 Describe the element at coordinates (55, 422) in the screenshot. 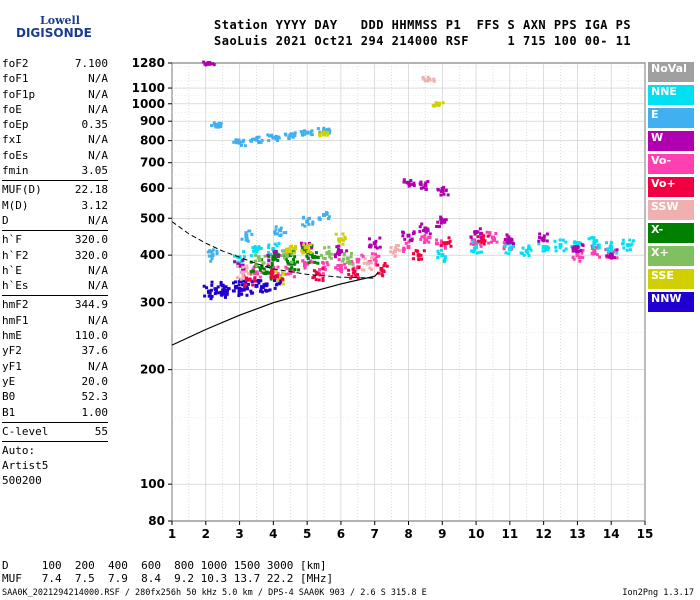

I see `separator` at that location.